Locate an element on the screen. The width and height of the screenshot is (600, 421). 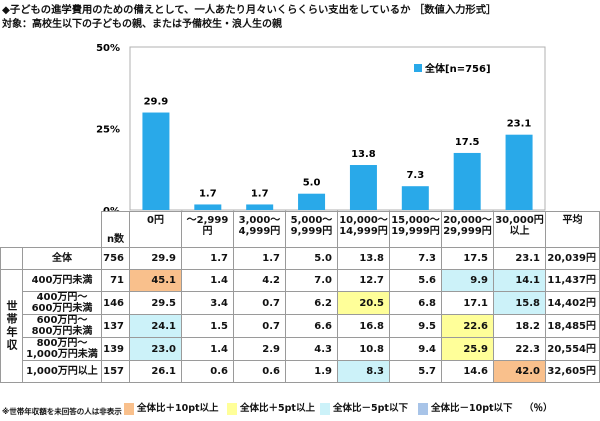
cell-value: 24.1 is located at coordinates (155, 326).